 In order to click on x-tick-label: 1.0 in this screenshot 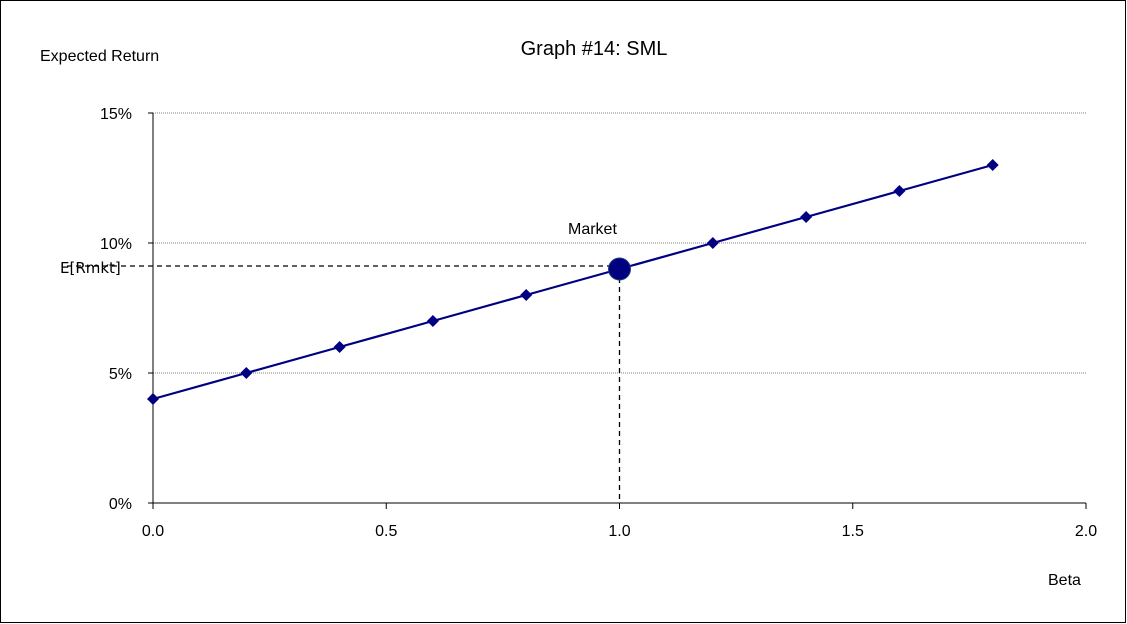, I will do `click(619, 531)`.